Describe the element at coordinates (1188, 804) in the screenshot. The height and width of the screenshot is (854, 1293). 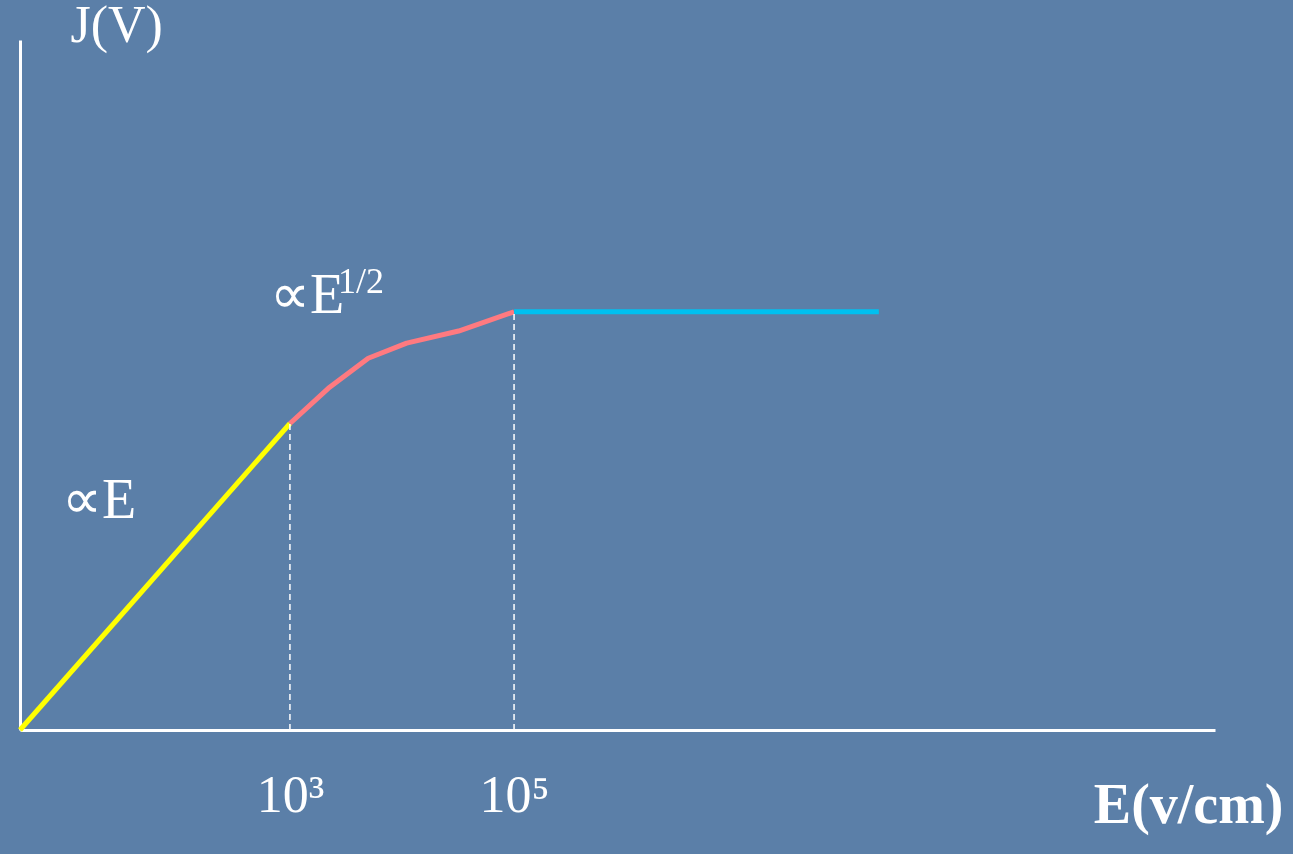
I see `x-axis-title: E(v/cm)` at that location.